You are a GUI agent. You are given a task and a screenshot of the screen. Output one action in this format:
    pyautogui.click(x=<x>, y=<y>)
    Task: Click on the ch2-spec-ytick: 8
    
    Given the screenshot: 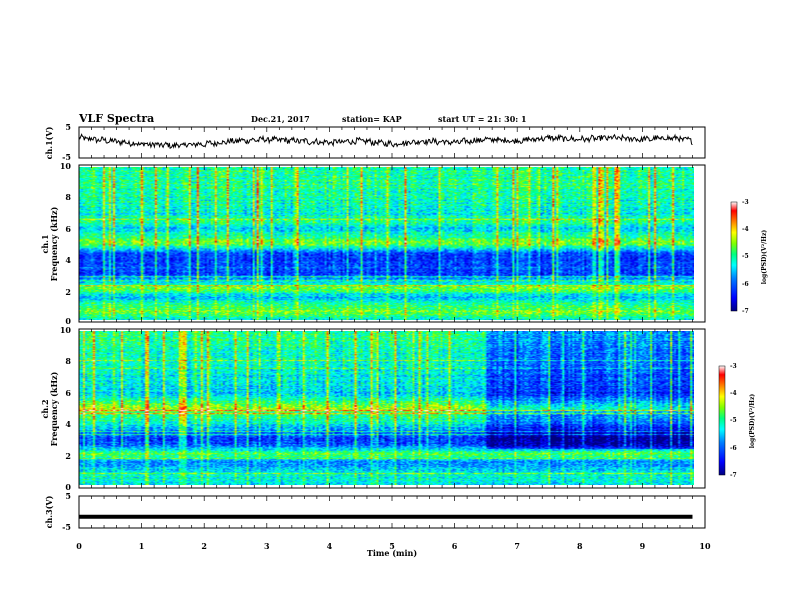 What is the action you would take?
    pyautogui.click(x=68, y=361)
    